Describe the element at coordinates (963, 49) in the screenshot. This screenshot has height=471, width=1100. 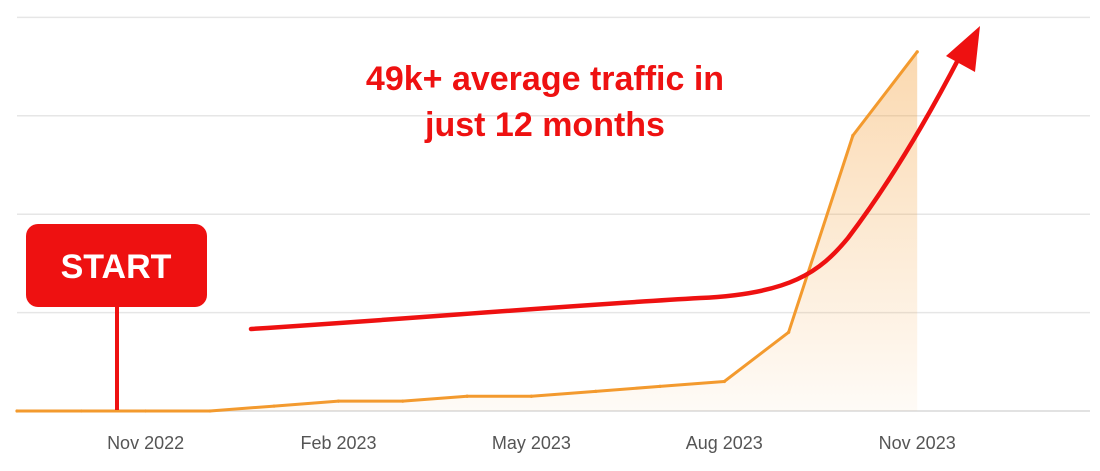
I see `growth-arrowhead-icon` at that location.